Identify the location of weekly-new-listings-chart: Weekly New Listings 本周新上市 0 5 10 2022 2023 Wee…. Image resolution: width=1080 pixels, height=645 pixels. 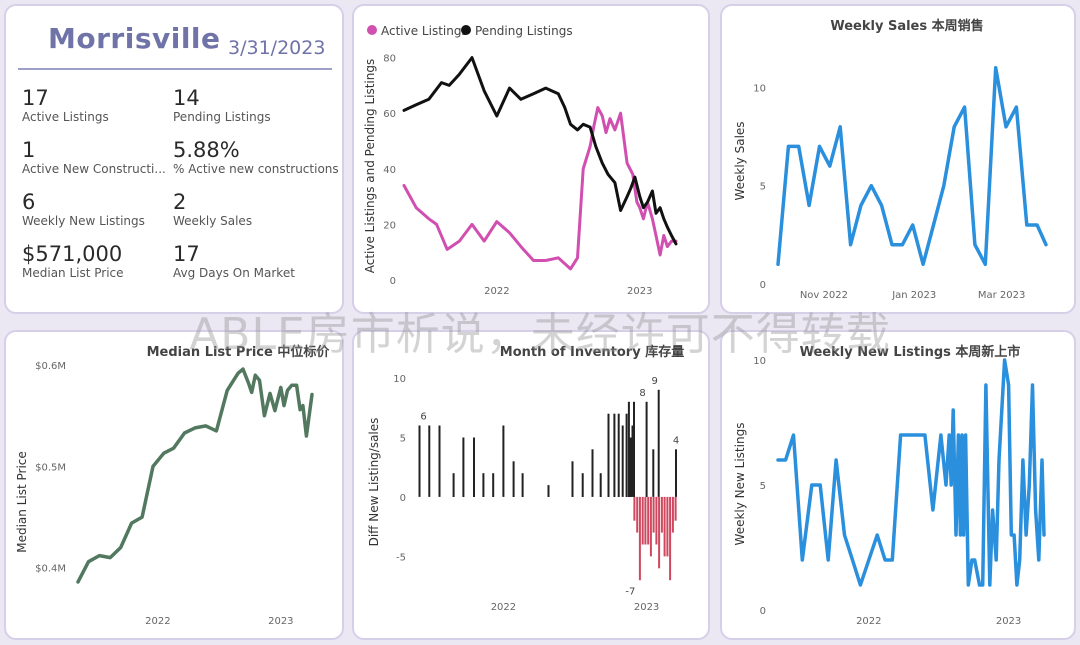
(889, 485).